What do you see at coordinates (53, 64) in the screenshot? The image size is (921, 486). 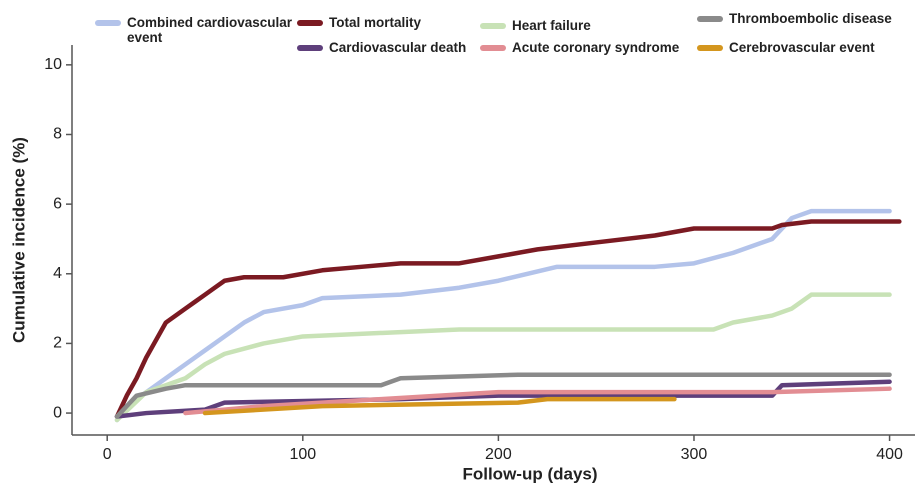 I see `y-tick-label: 10` at bounding box center [53, 64].